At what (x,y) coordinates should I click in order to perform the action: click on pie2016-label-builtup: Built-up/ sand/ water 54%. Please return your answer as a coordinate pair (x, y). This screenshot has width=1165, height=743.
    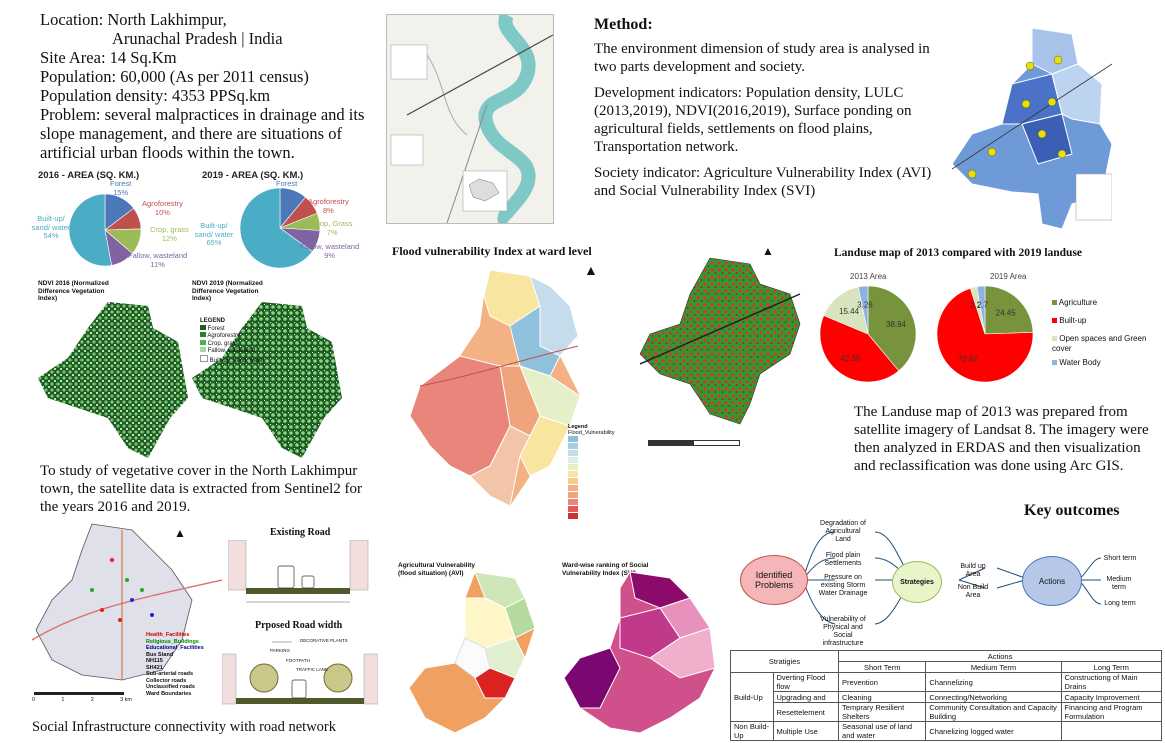
    Looking at the image, I should click on (51, 227).